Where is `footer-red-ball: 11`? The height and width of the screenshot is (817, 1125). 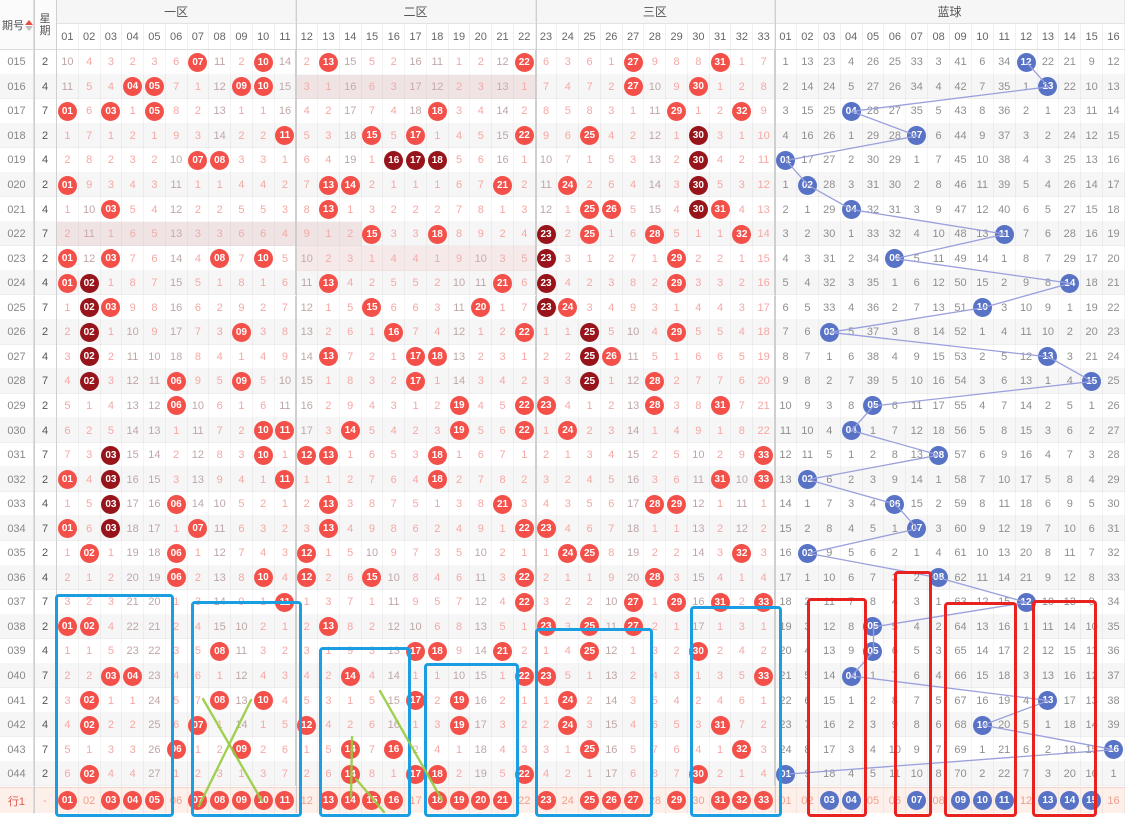 footer-red-ball: 11 is located at coordinates (285, 800).